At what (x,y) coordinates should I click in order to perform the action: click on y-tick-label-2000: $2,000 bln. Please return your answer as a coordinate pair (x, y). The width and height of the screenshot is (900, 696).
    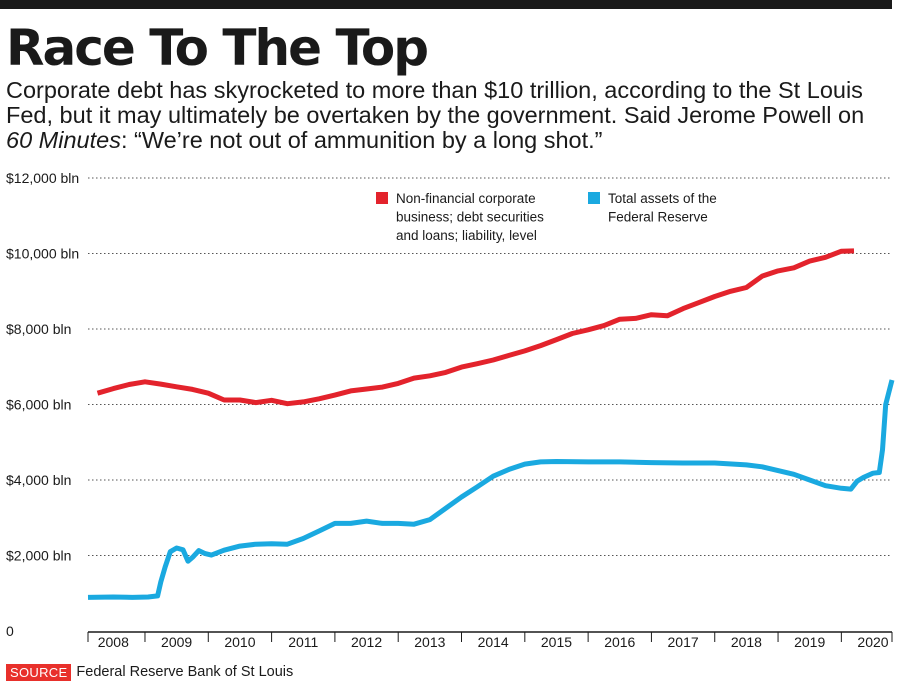
    Looking at the image, I should click on (38, 556).